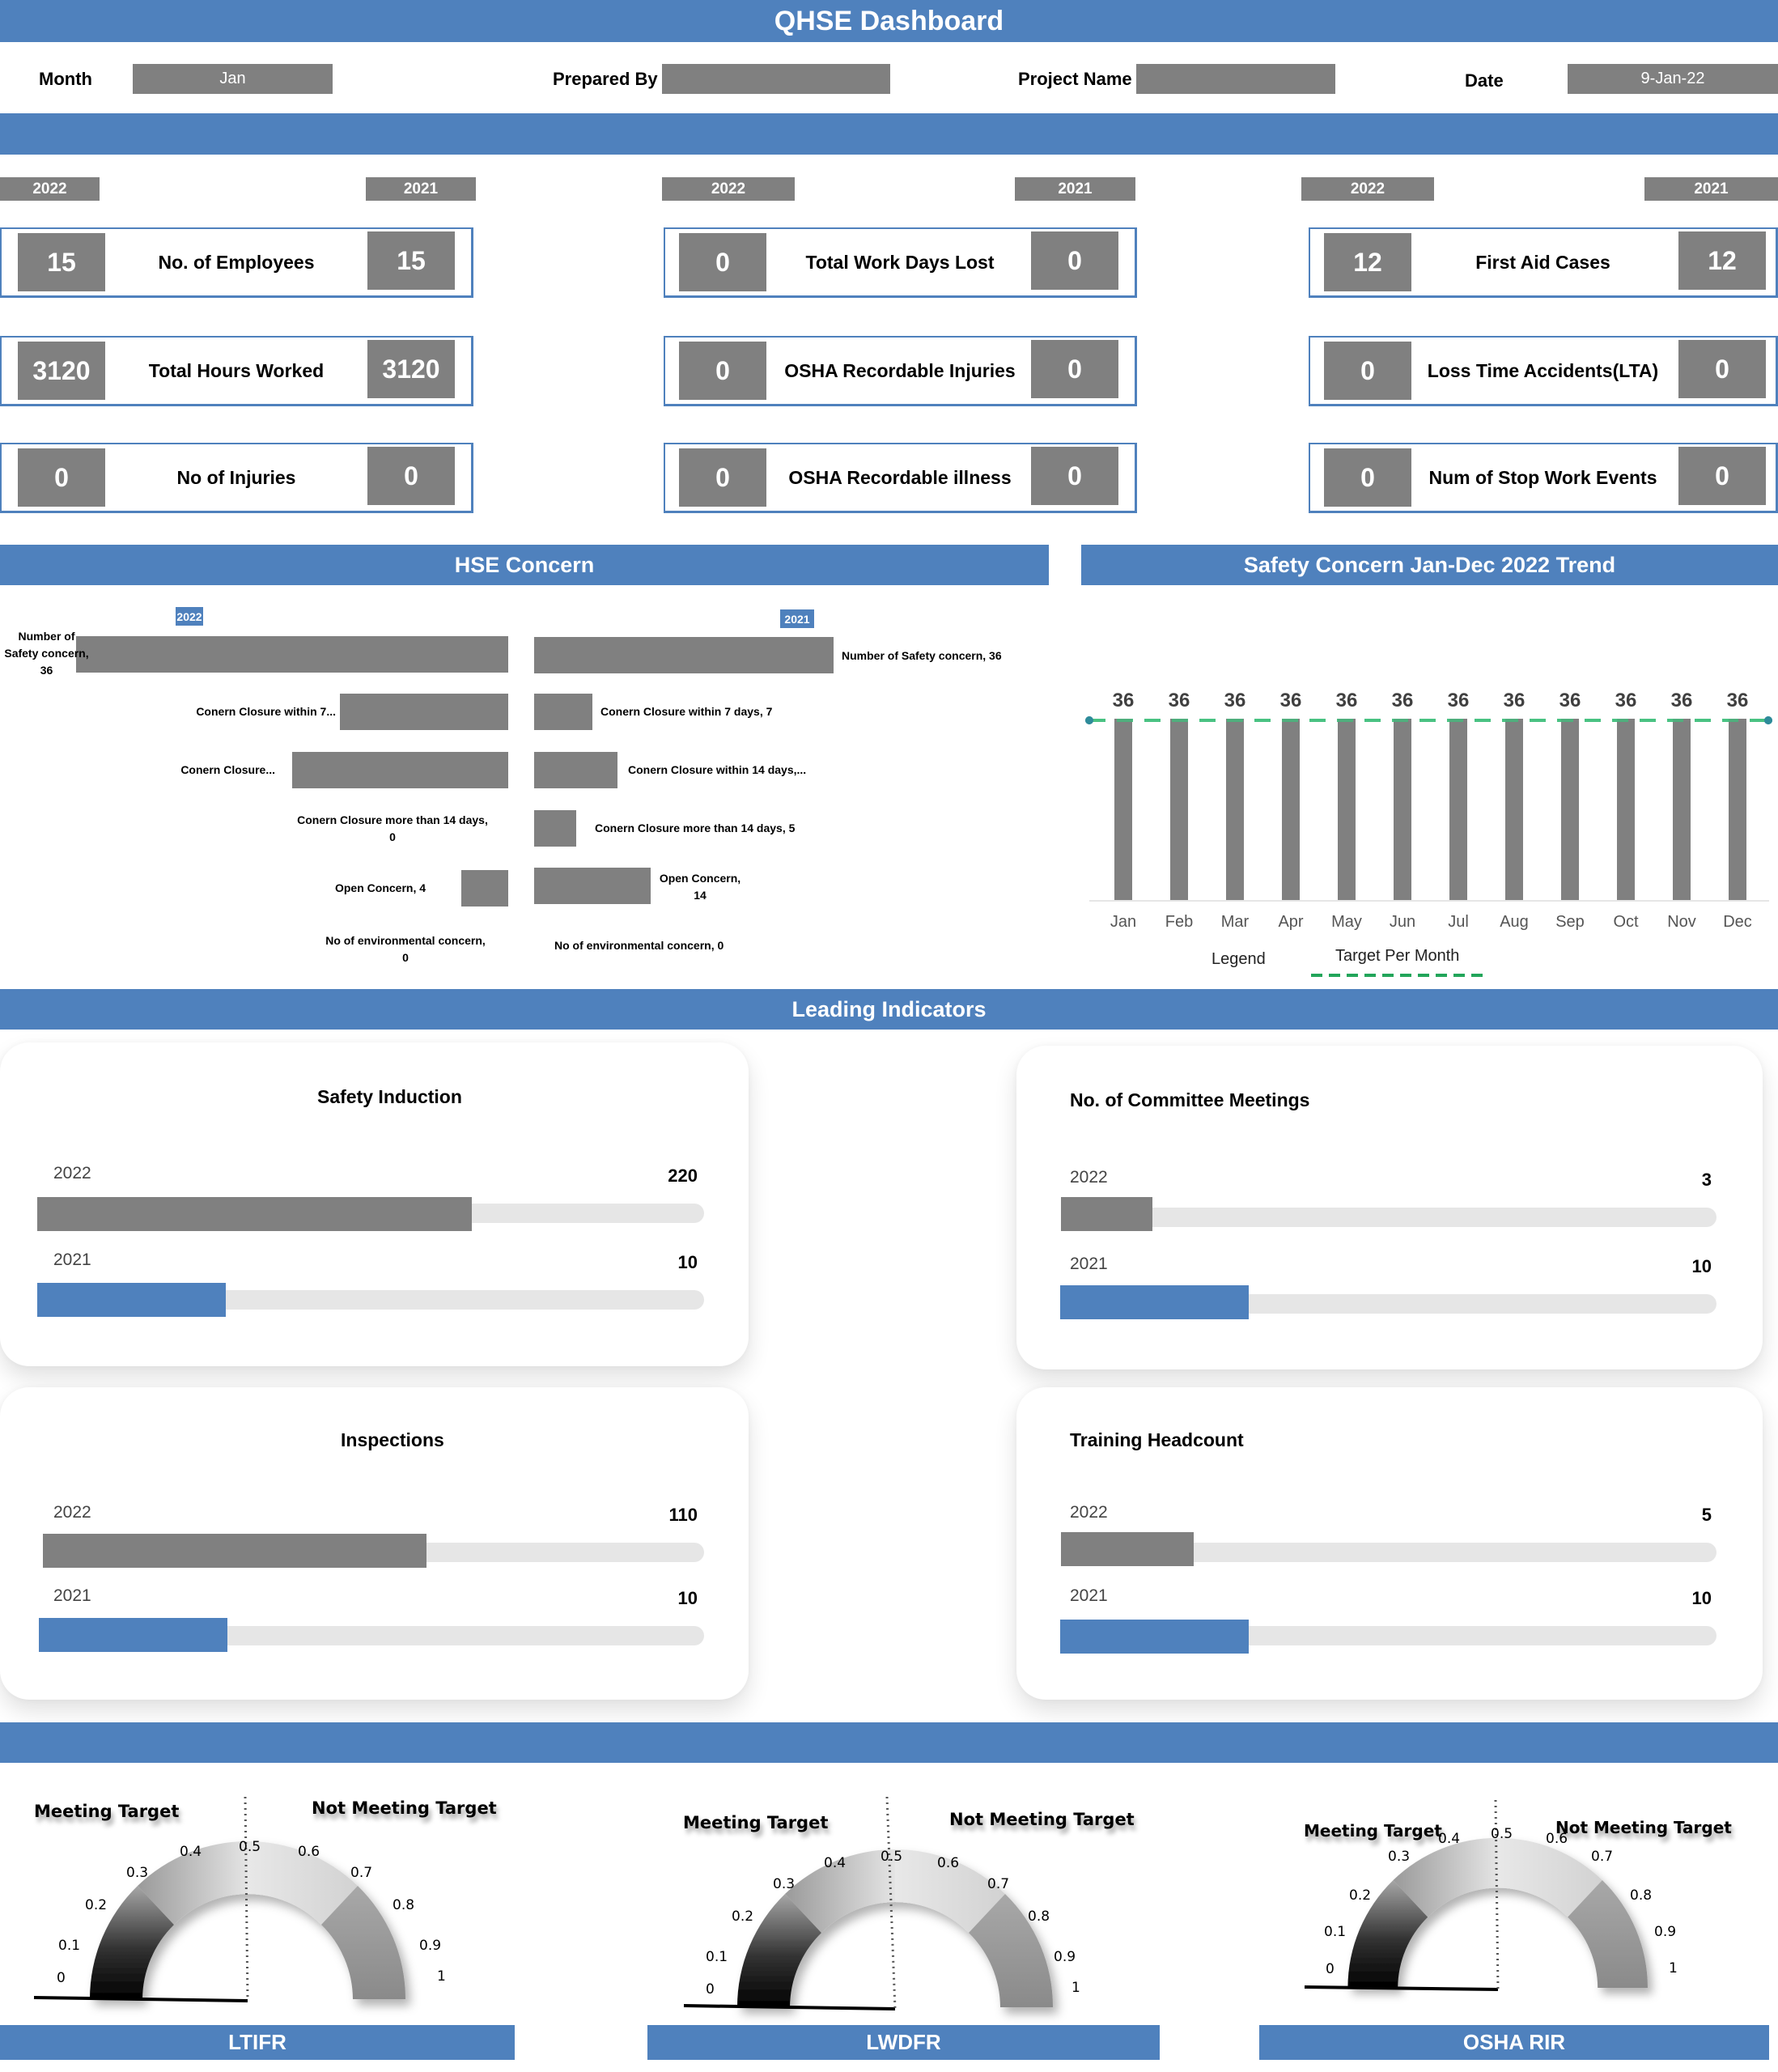  I want to click on hse-2022-label-closure-more-14: Conern Closure more than 14 days, 0, so click(392, 828).